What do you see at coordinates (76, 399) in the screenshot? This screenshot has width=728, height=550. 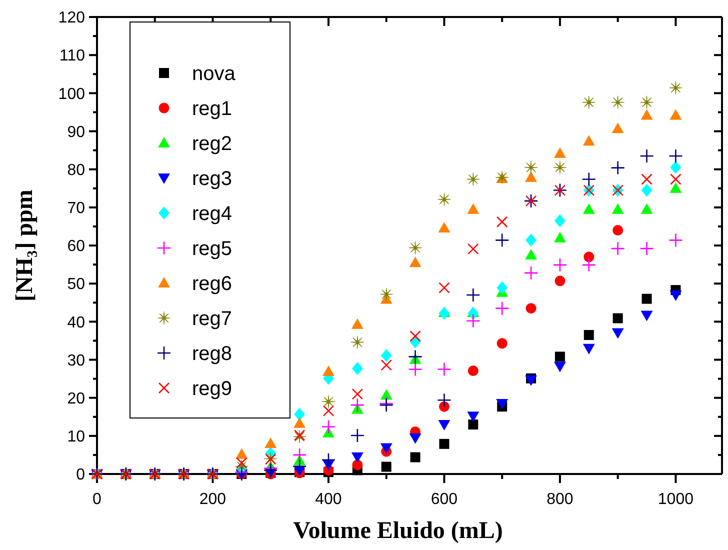 I see `y-tick-label: 20` at bounding box center [76, 399].